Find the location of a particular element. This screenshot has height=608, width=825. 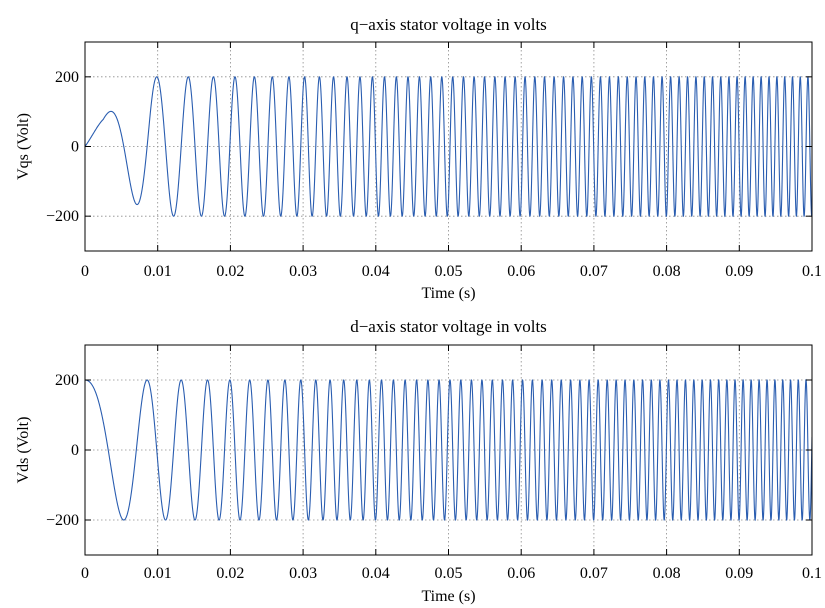

y-axis-label: Vqs (Volt) is located at coordinates (23, 146).